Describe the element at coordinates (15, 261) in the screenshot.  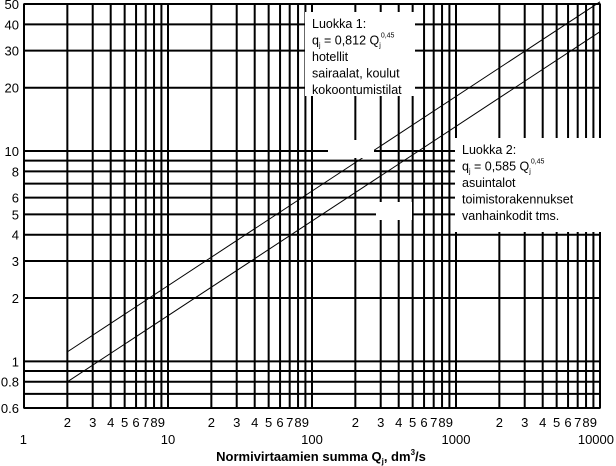
I see `y-tick-label: 3` at that location.